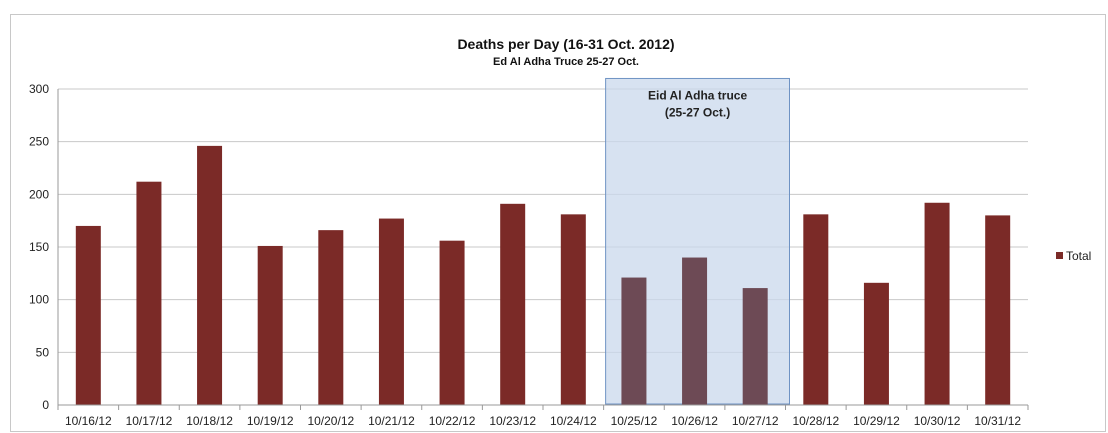  I want to click on chart-subtitle: Ed Al Adha Truce 25-27 Oct., so click(566, 62).